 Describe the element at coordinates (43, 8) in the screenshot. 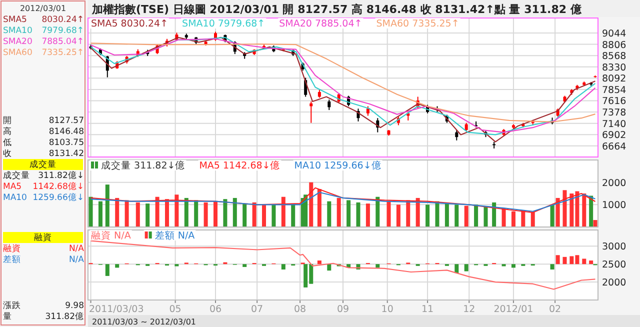

I see `text: 2012/03/01` at that location.